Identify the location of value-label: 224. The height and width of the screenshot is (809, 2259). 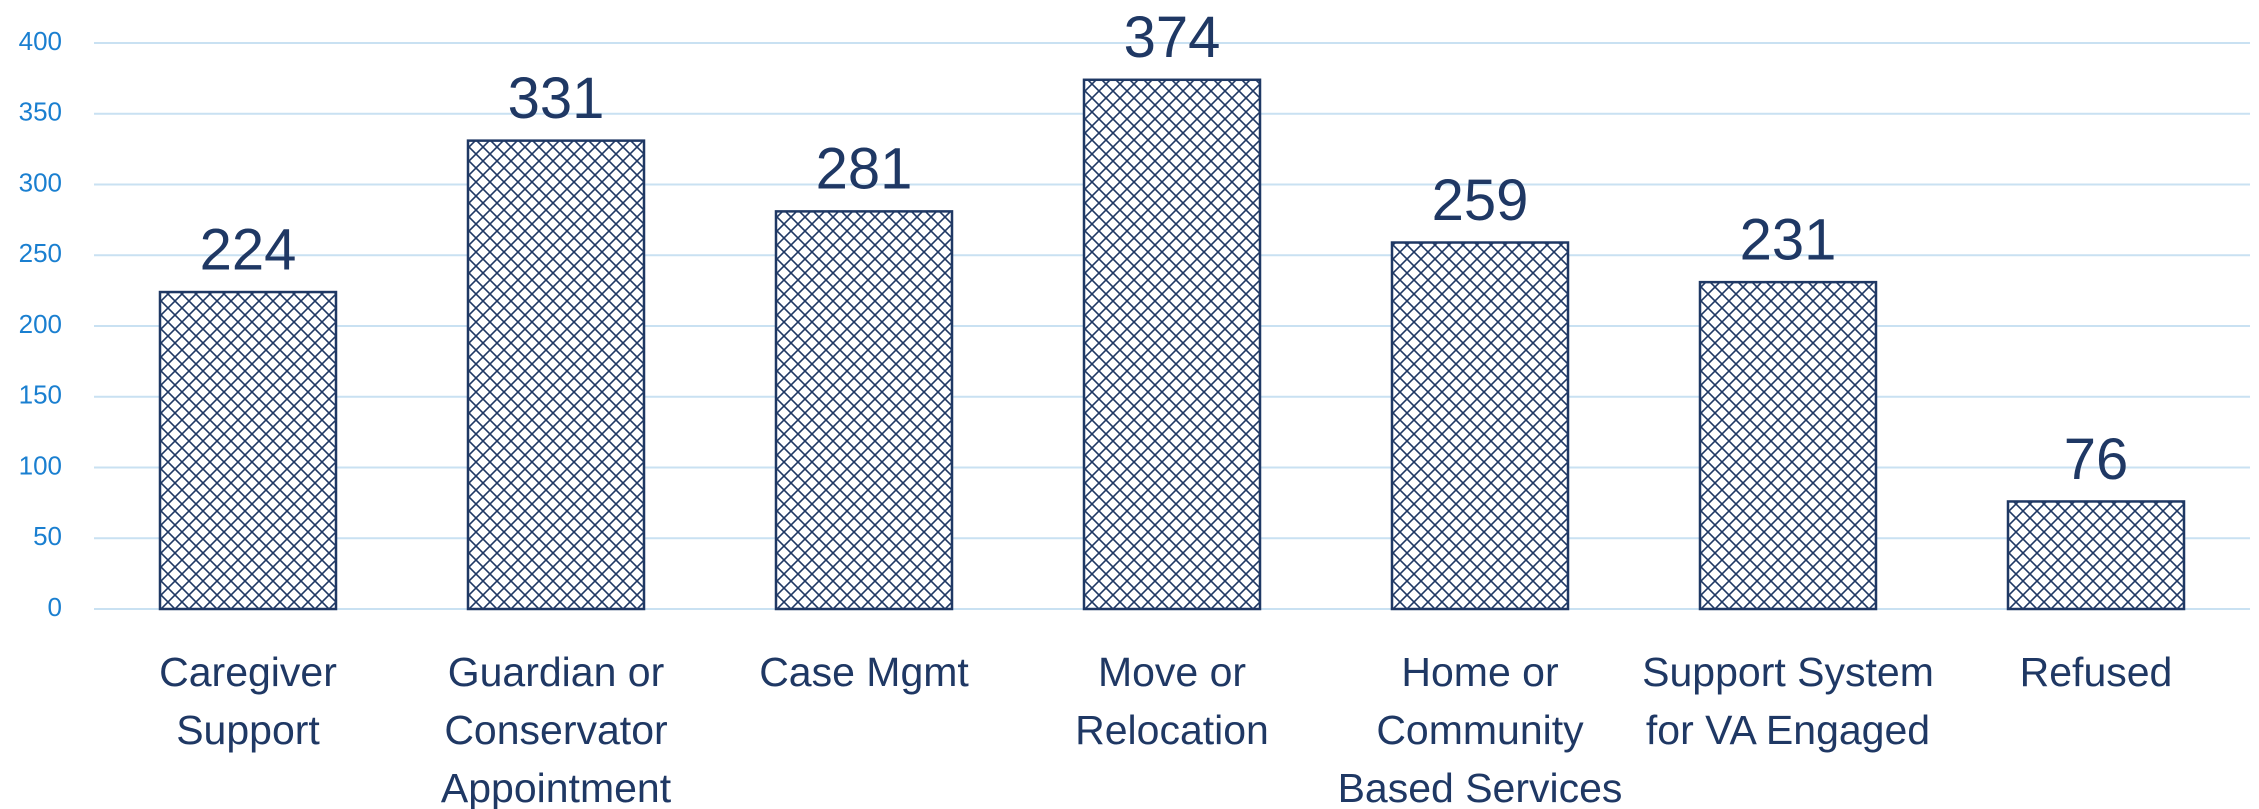
(248, 249).